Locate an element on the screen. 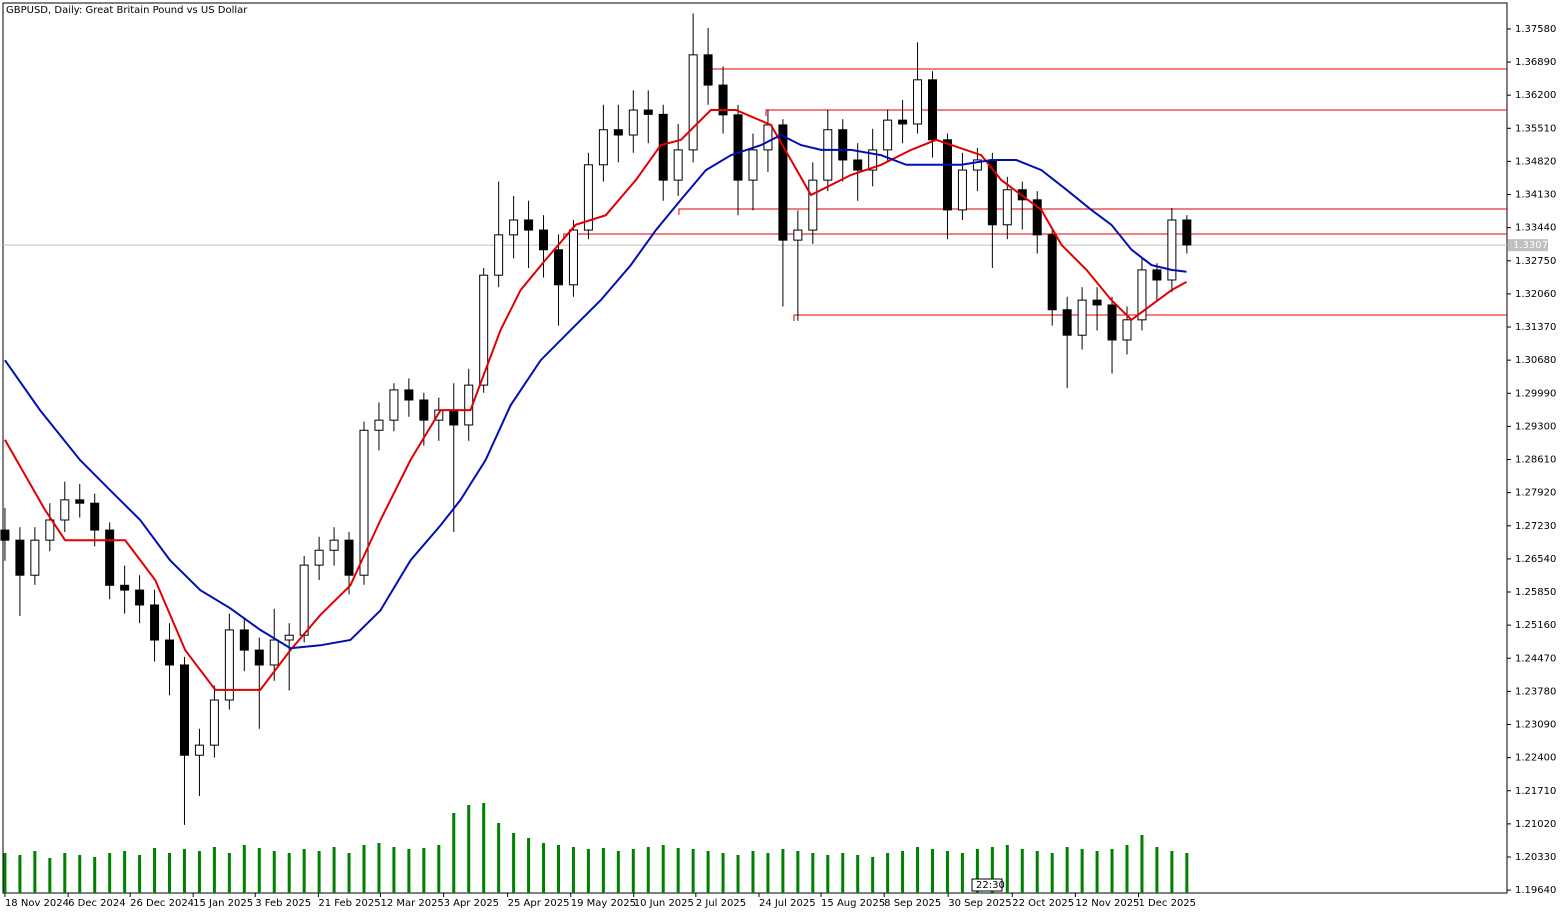  x-tick-label: 15 Aug 2025 is located at coordinates (853, 903).